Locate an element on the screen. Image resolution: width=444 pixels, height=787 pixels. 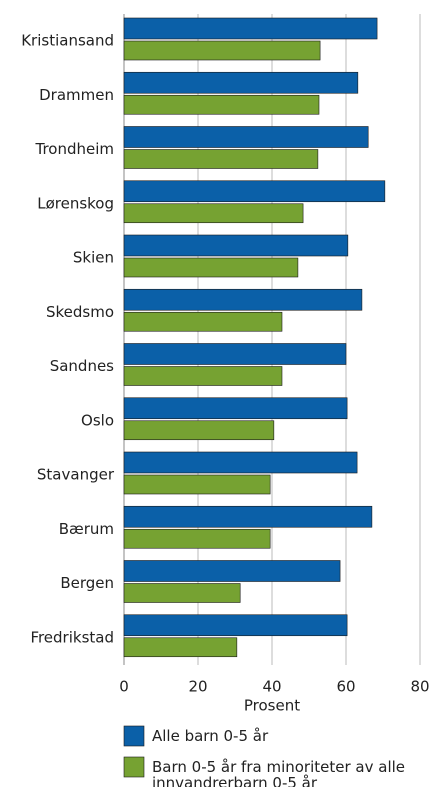
y-tick-label: Drammen is located at coordinates (76, 95).